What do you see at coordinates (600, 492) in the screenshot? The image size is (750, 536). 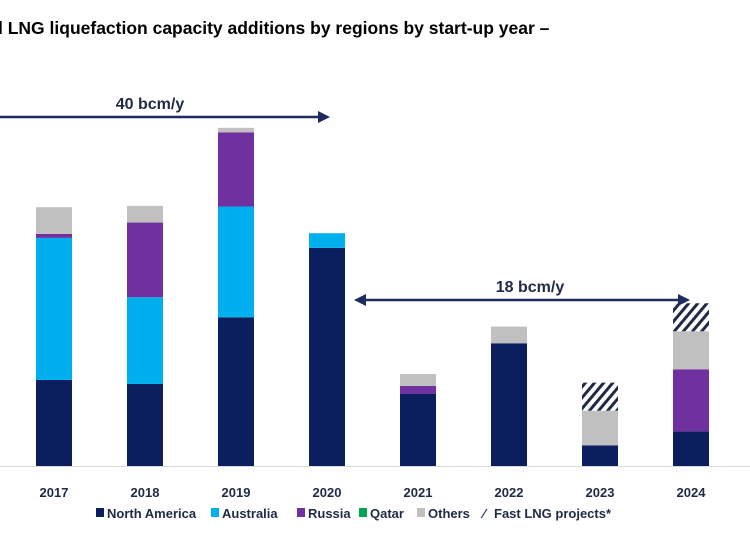 I see `x-tick-label: 2023` at bounding box center [600, 492].